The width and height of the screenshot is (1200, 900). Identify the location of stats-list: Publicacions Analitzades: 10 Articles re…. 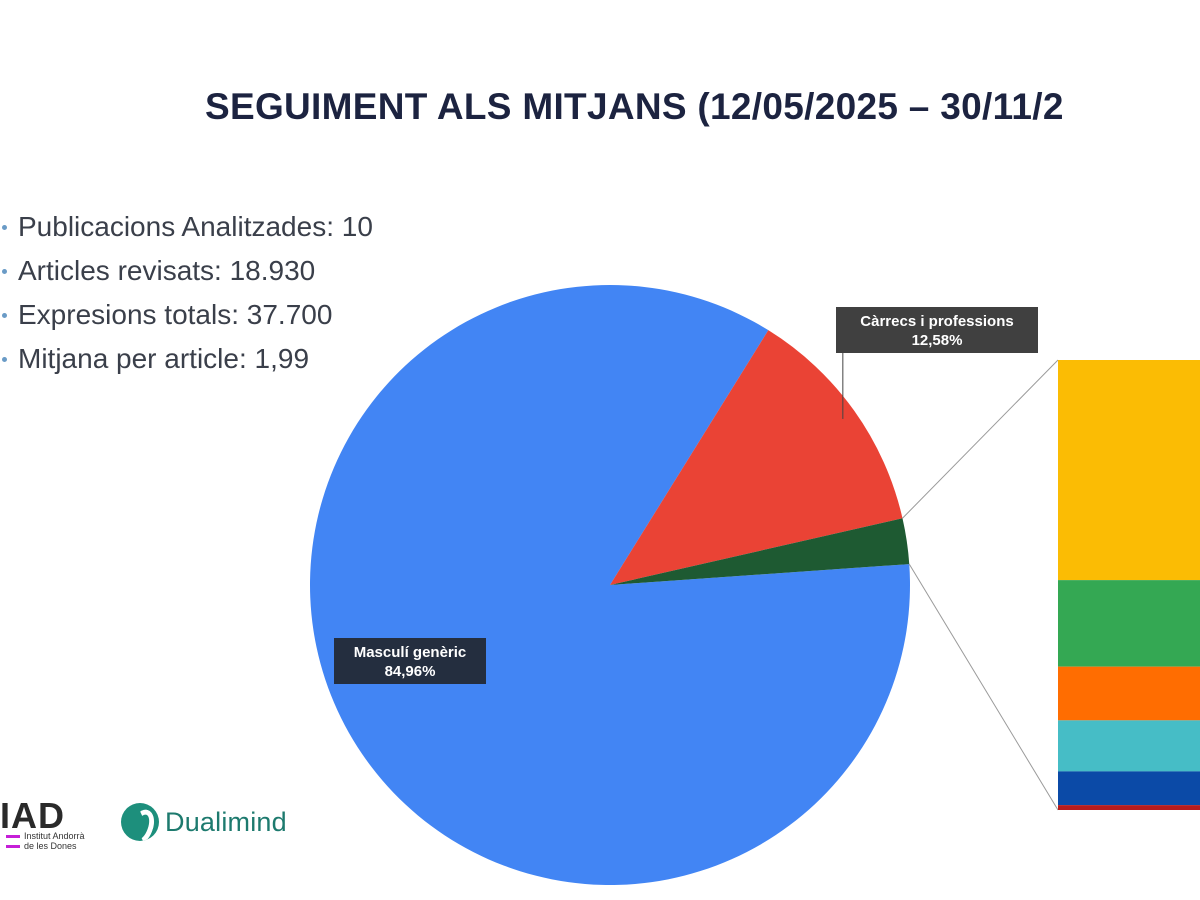
(186, 293).